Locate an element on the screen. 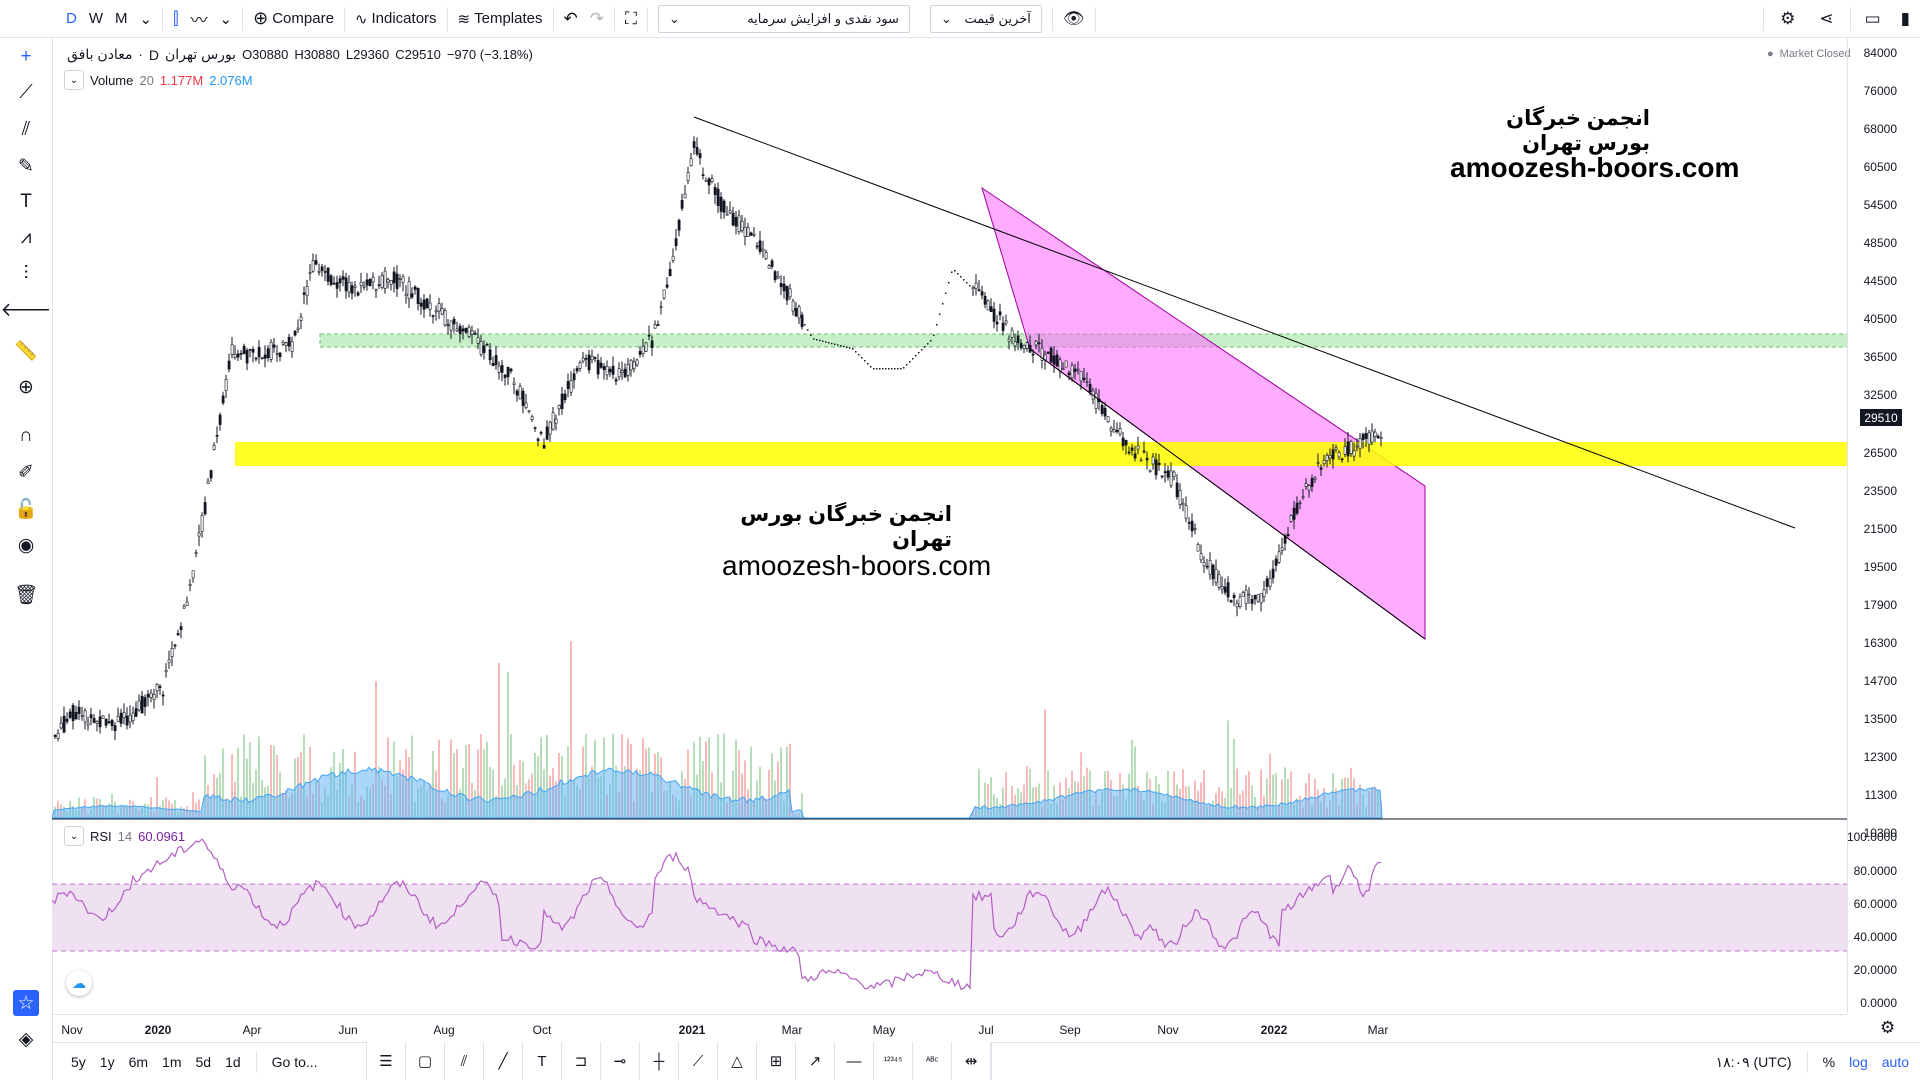 Image resolution: width=1920 pixels, height=1081 pixels. range-5d: 5d is located at coordinates (203, 1062).